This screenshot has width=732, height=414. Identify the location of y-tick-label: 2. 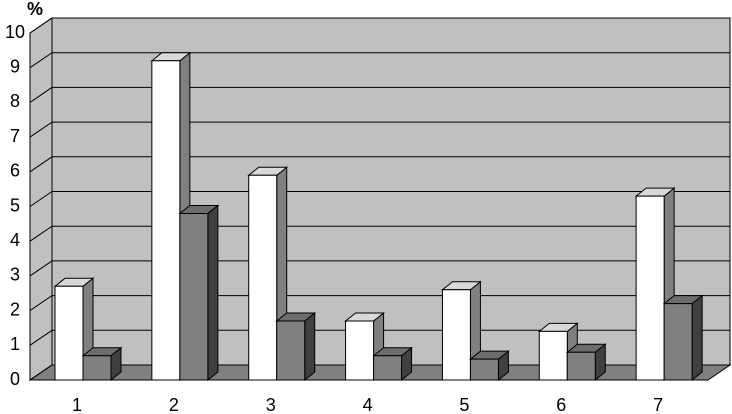
(15, 309).